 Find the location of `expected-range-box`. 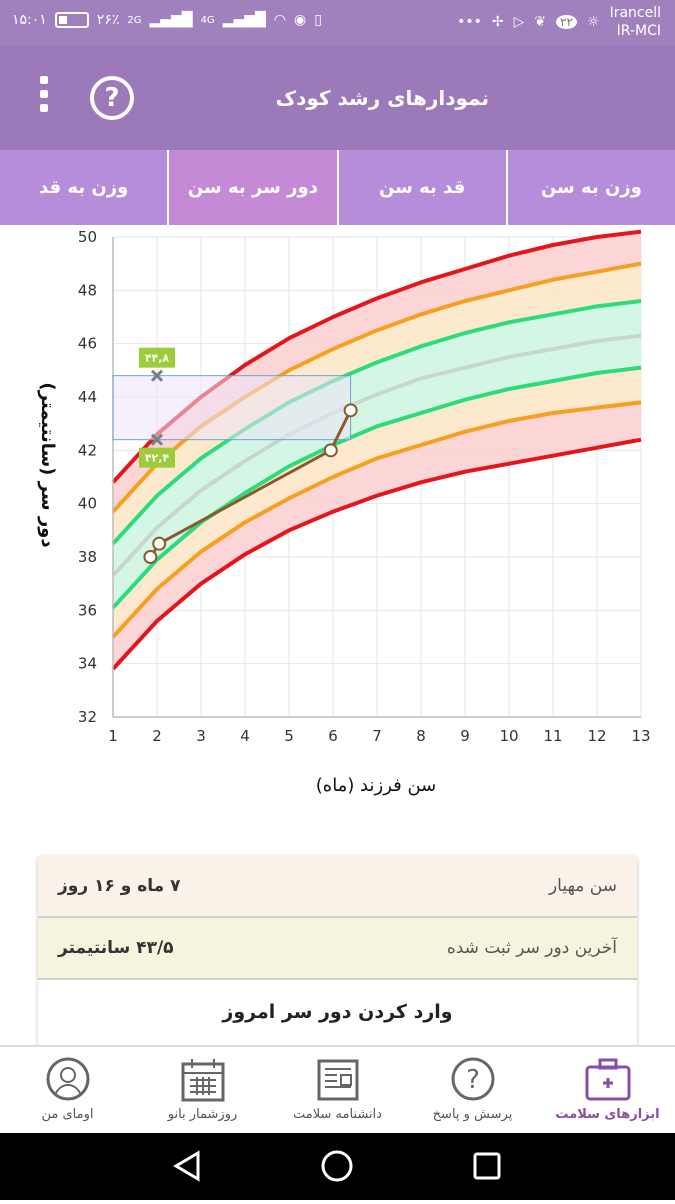

expected-range-box is located at coordinates (232, 408).